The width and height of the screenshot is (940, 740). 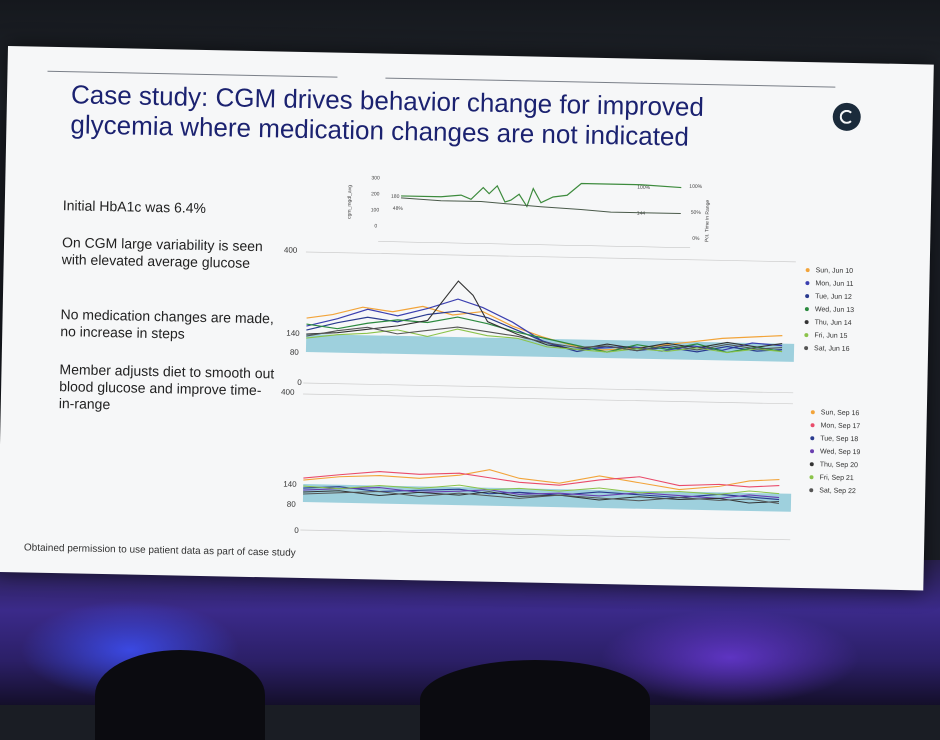 I want to click on legend-label: Thu, Jun 14, so click(x=833, y=323).